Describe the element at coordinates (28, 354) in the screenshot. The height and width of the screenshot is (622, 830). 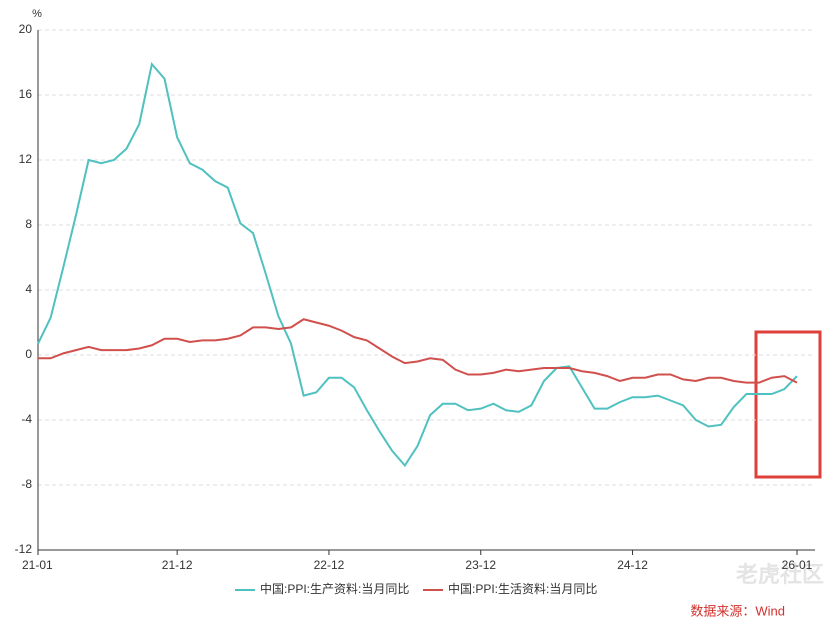
I see `y-tick-label: 0` at that location.